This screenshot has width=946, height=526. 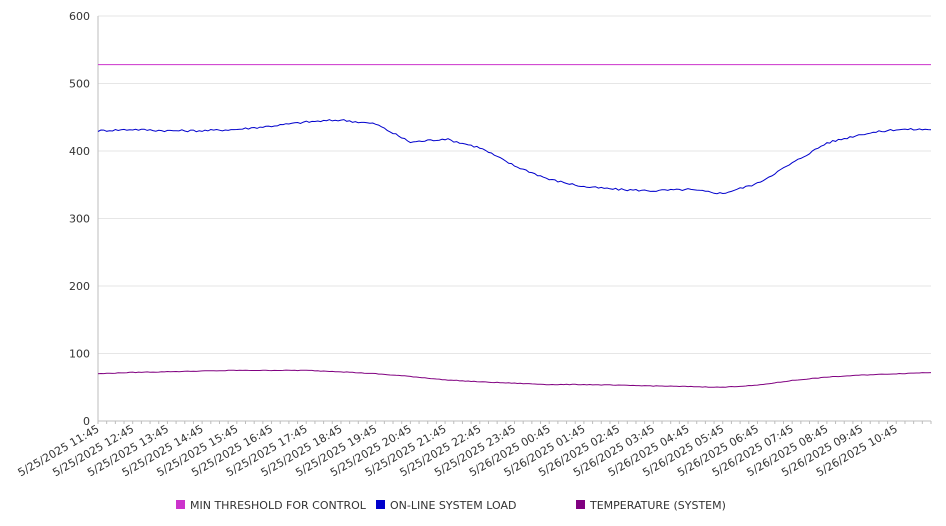 I want to click on legend-label: MIN THRESHOLD FOR CONTROL, so click(x=278, y=505).